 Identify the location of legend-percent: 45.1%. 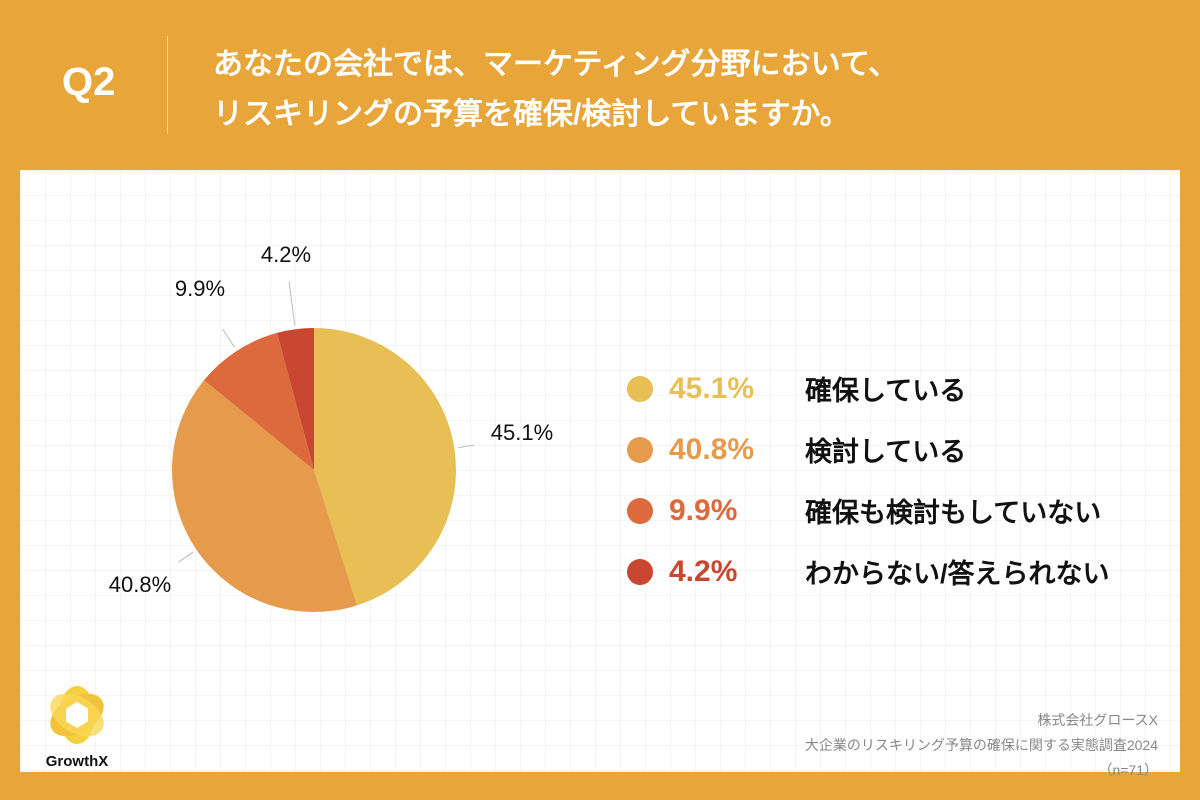
(712, 388).